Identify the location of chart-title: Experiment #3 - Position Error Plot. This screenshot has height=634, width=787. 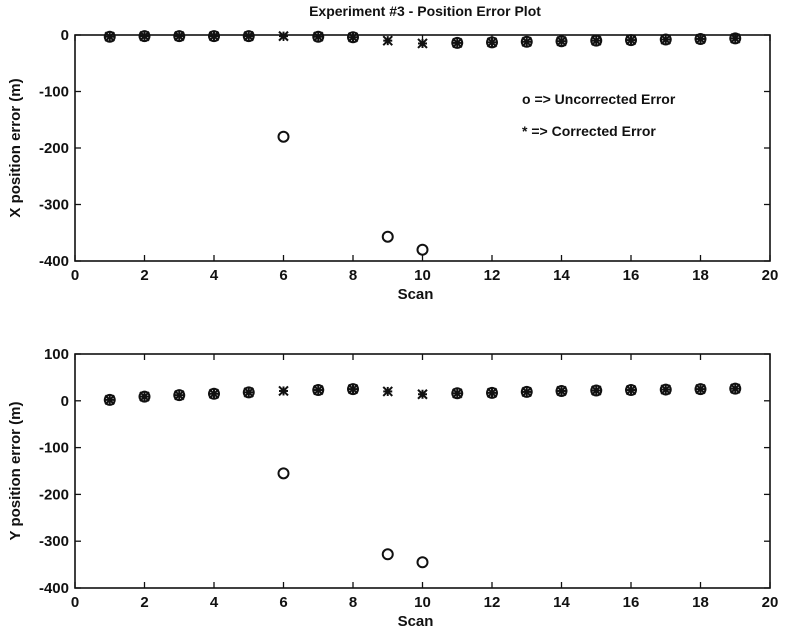
(425, 11).